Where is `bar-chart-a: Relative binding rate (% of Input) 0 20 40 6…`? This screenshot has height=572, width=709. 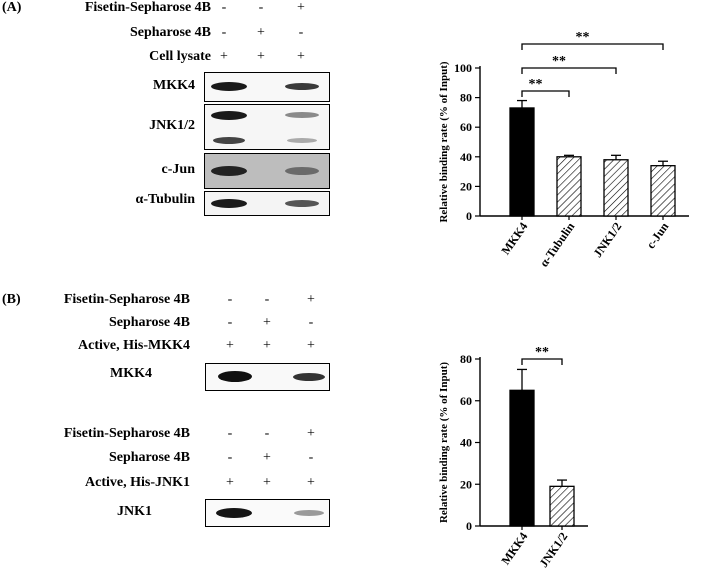
bar-chart-a: Relative binding rate (% of Input) 0 20 40 6… is located at coordinates (563, 149).